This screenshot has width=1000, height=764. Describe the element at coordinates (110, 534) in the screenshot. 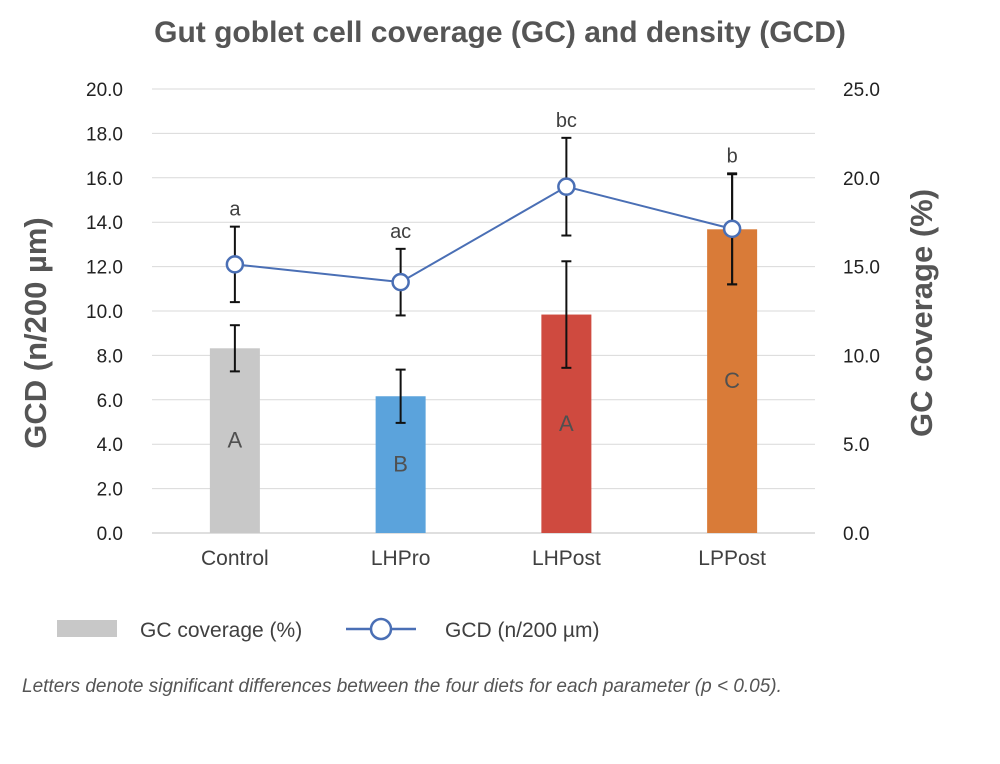

I see `y-left-tick-label: 0.0` at that location.